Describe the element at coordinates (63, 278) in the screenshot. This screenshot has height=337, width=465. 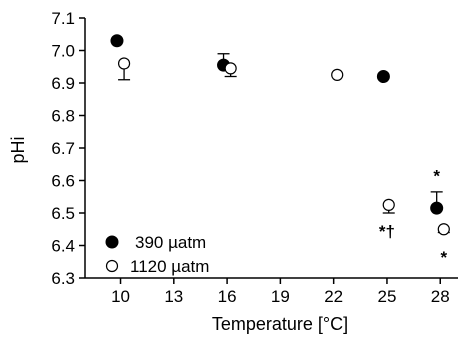
I see `y-tick-label: 6.3` at that location.